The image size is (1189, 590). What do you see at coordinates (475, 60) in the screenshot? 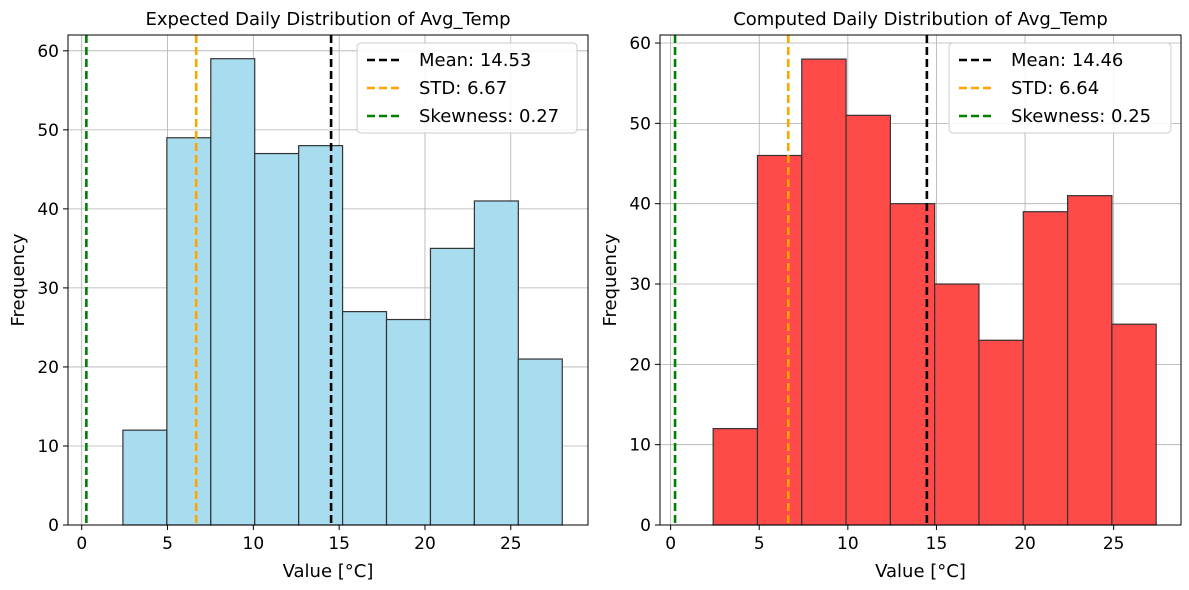
I see `legend-entry: Mean: 14.53` at bounding box center [475, 60].